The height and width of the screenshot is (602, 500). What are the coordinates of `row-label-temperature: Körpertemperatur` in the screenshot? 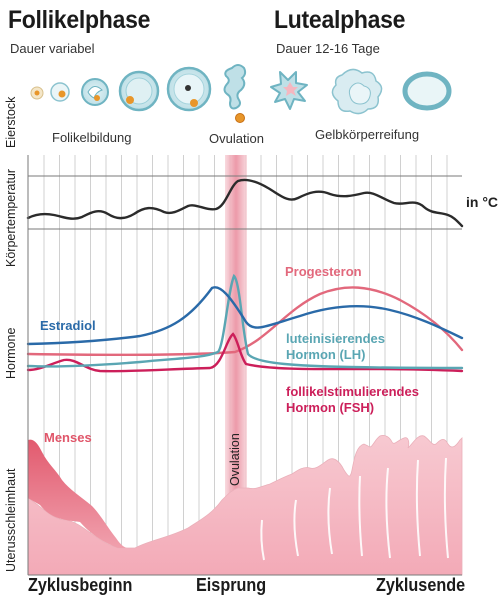 It's located at (11, 218).